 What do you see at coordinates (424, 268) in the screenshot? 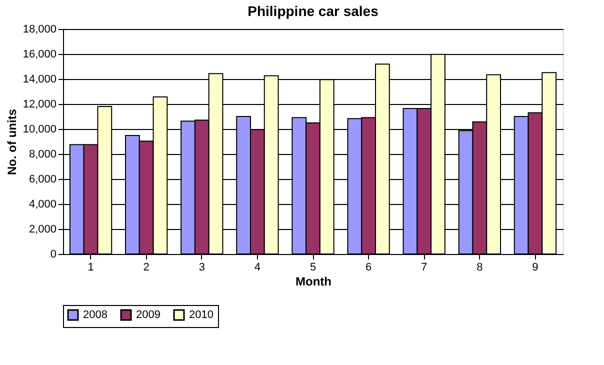
I see `x-tick-label: 7` at bounding box center [424, 268].